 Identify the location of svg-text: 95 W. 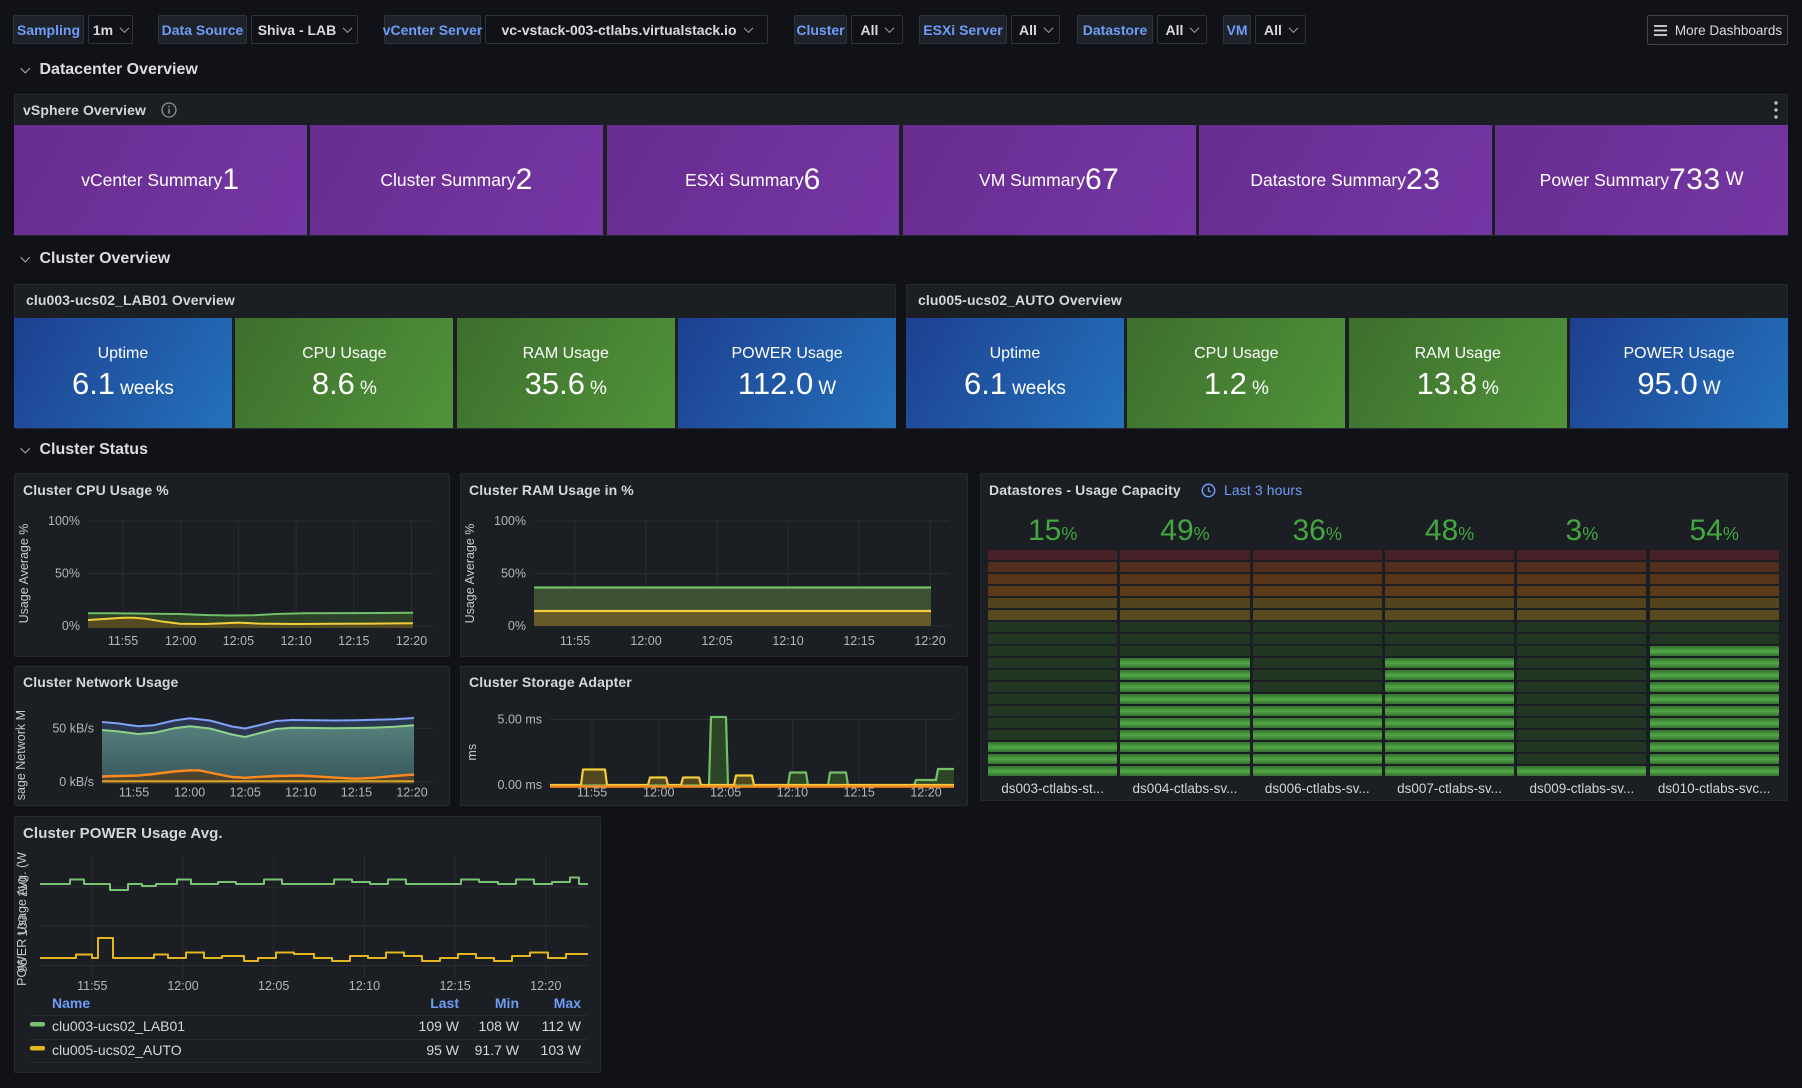
(442, 1050).